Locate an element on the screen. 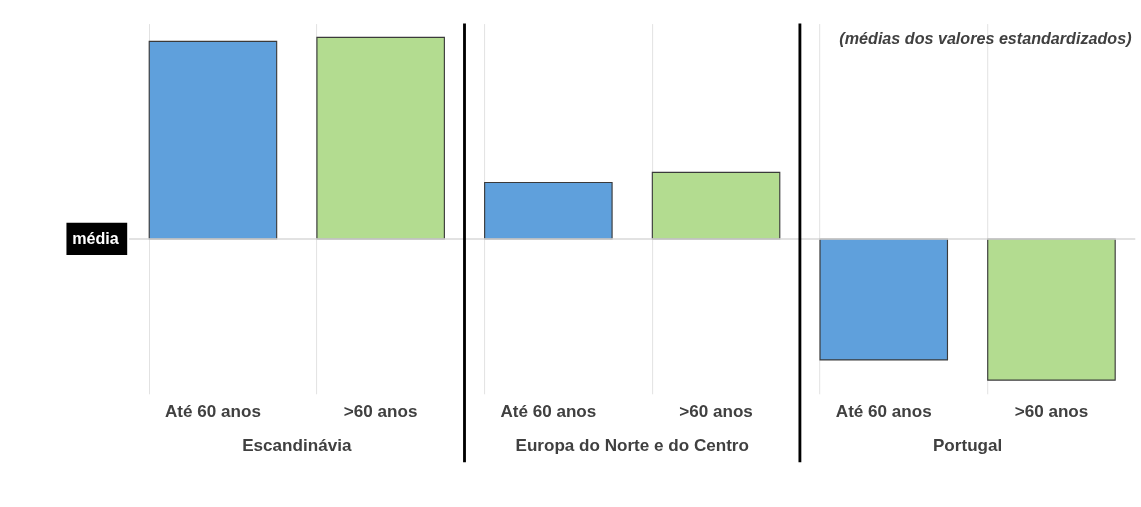 This screenshot has height=507, width=1141. chart-subtitle: (médias dos valores estandardizados) is located at coordinates (985, 37).